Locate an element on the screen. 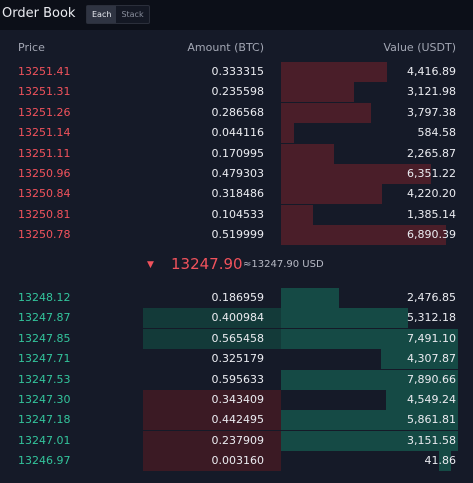 This screenshot has height=483, width=473. toggle-each: Each is located at coordinates (102, 14).